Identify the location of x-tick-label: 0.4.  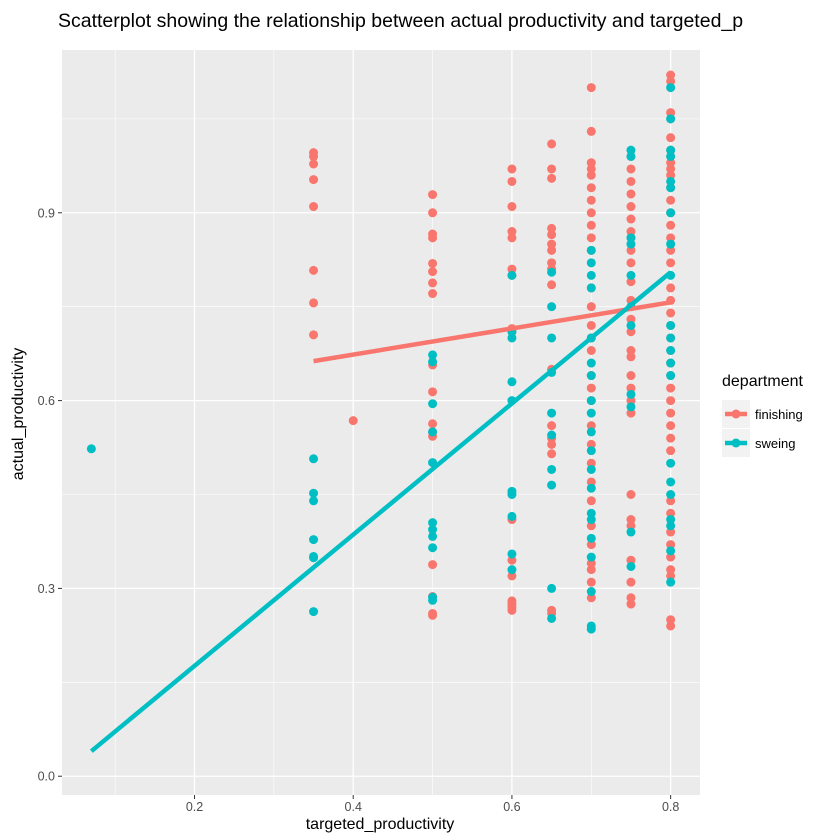
(353, 807).